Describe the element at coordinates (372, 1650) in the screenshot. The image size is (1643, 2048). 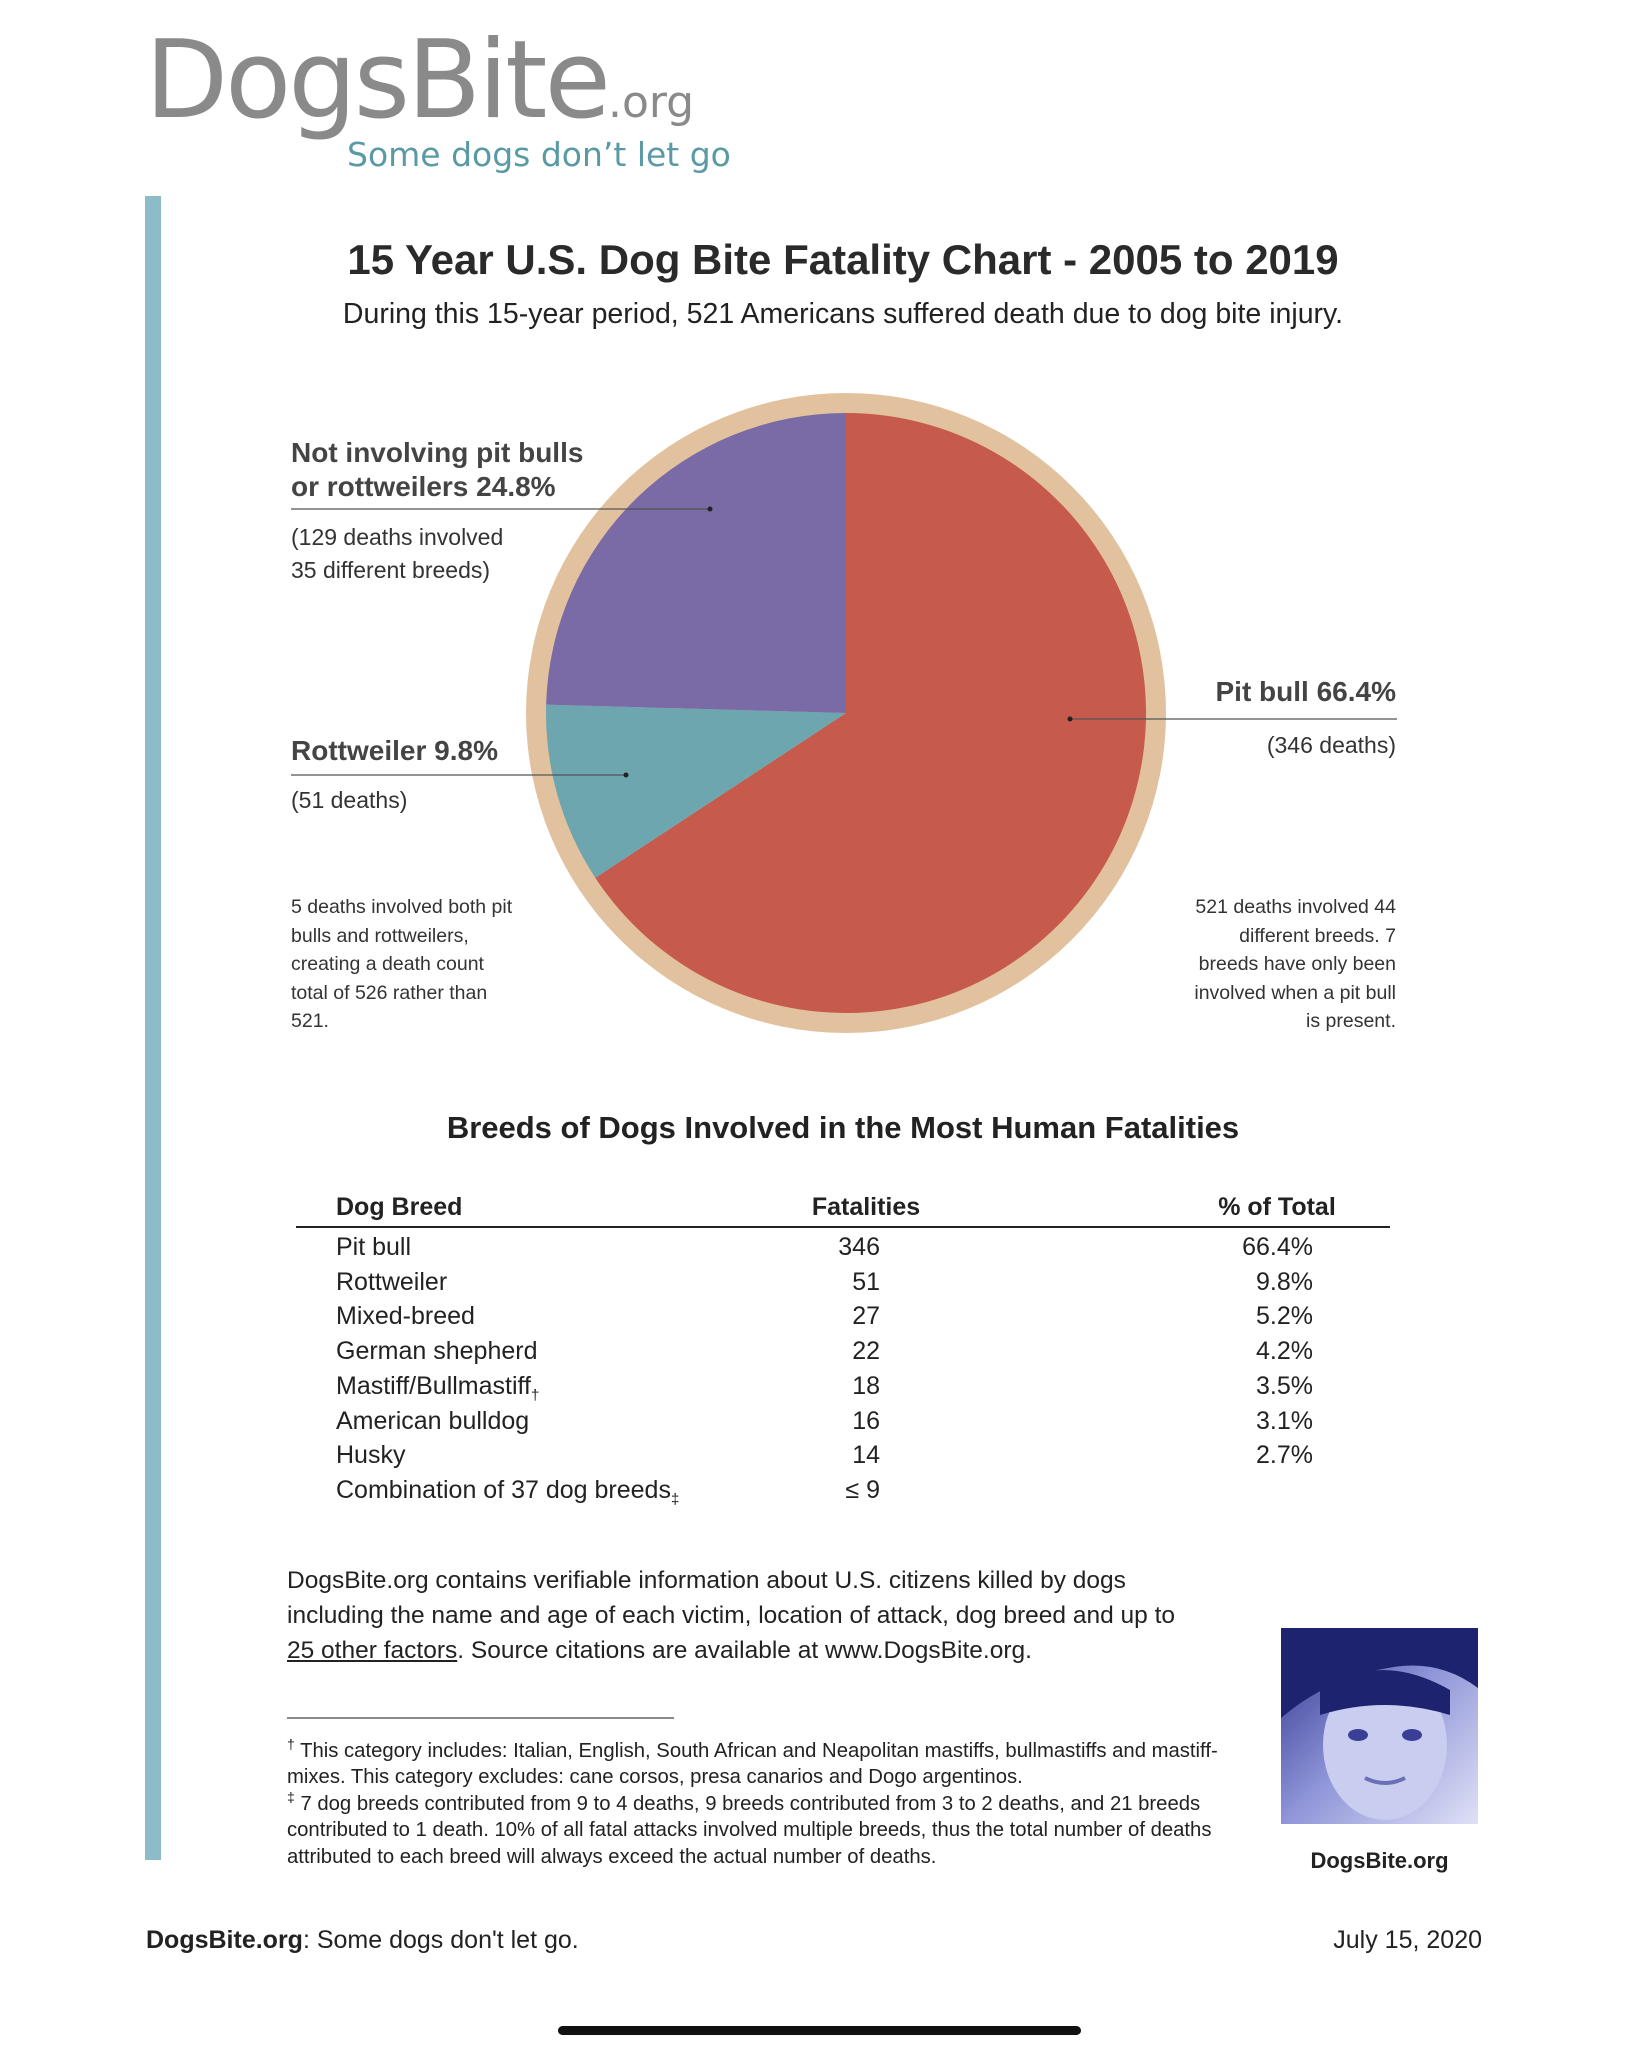
I see `link-text: 25 other factors` at that location.